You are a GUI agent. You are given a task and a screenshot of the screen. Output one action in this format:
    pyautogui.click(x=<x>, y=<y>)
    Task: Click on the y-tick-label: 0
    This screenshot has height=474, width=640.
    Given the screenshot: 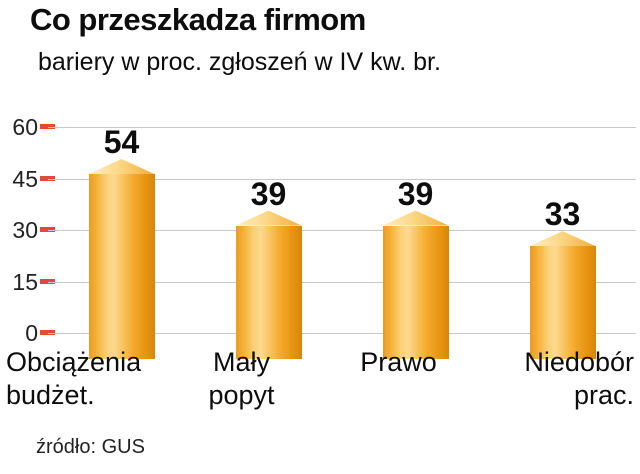 What is the action you would take?
    pyautogui.click(x=31, y=333)
    